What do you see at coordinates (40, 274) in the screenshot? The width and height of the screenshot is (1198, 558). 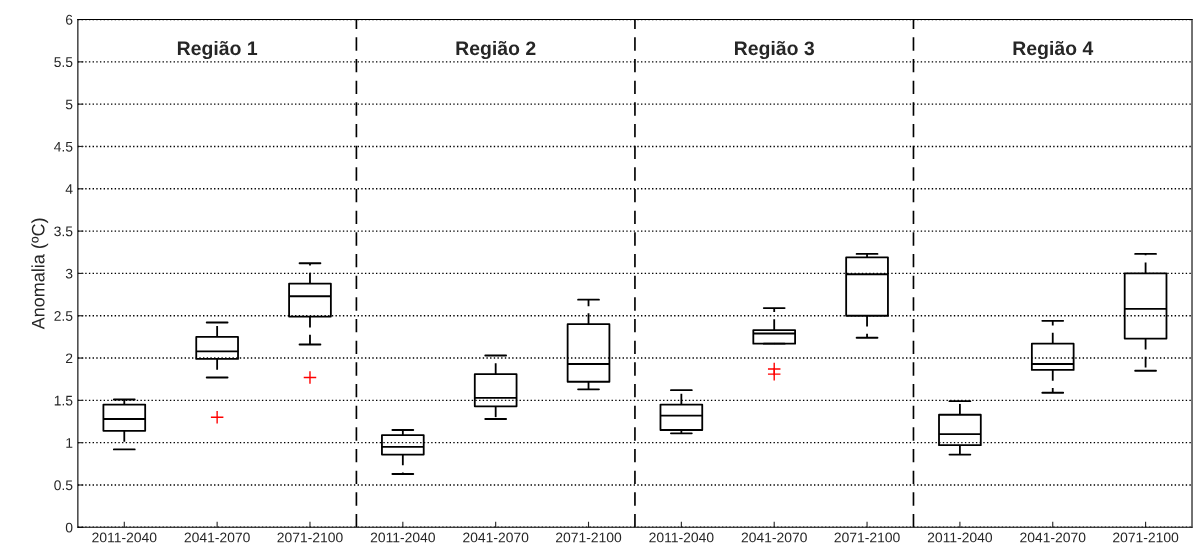 I see `y-axis-title: Anomalia (ºC)` at bounding box center [40, 274].